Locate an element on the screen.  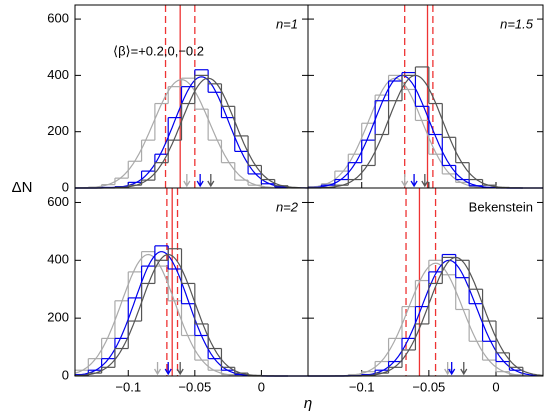
panel-label: n=1.5 is located at coordinates (517, 23).